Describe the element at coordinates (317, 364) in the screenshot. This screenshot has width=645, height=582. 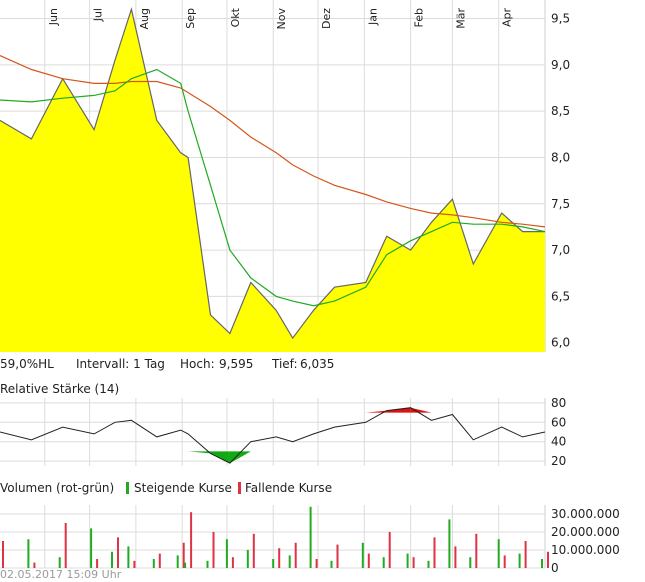
I see `low-value: 6,035` at that location.